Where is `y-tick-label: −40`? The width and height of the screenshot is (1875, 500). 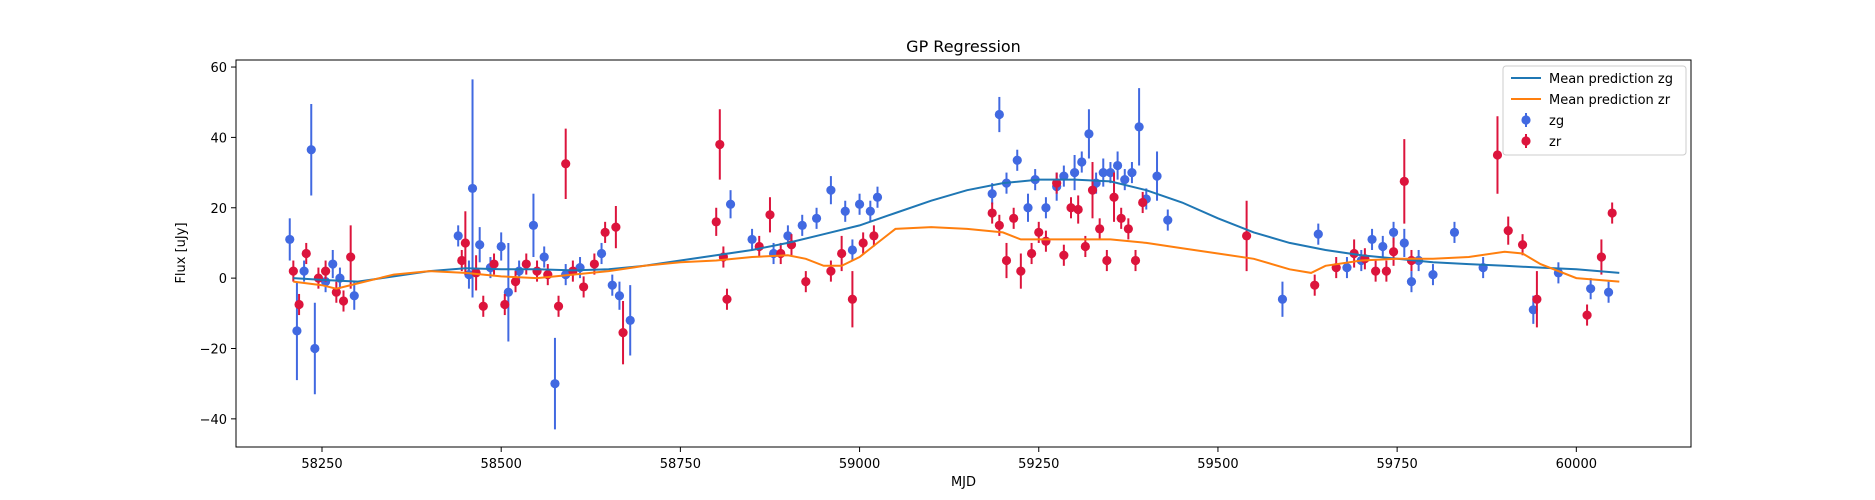
y-tick-label: −40 is located at coordinates (213, 420).